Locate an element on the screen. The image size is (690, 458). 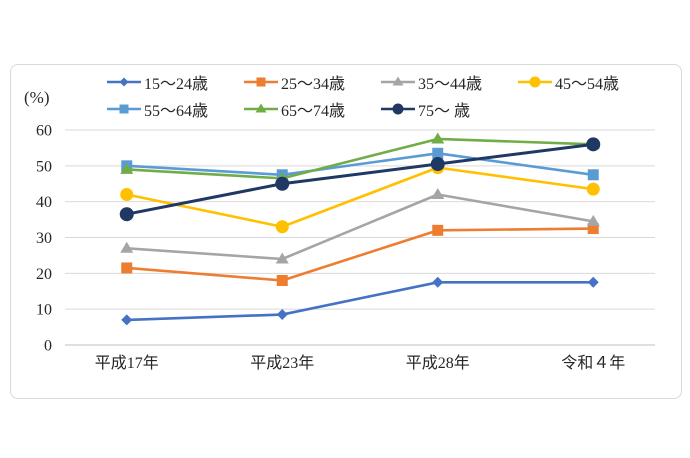
legend-label: 75～ 歳 is located at coordinates (444, 111).